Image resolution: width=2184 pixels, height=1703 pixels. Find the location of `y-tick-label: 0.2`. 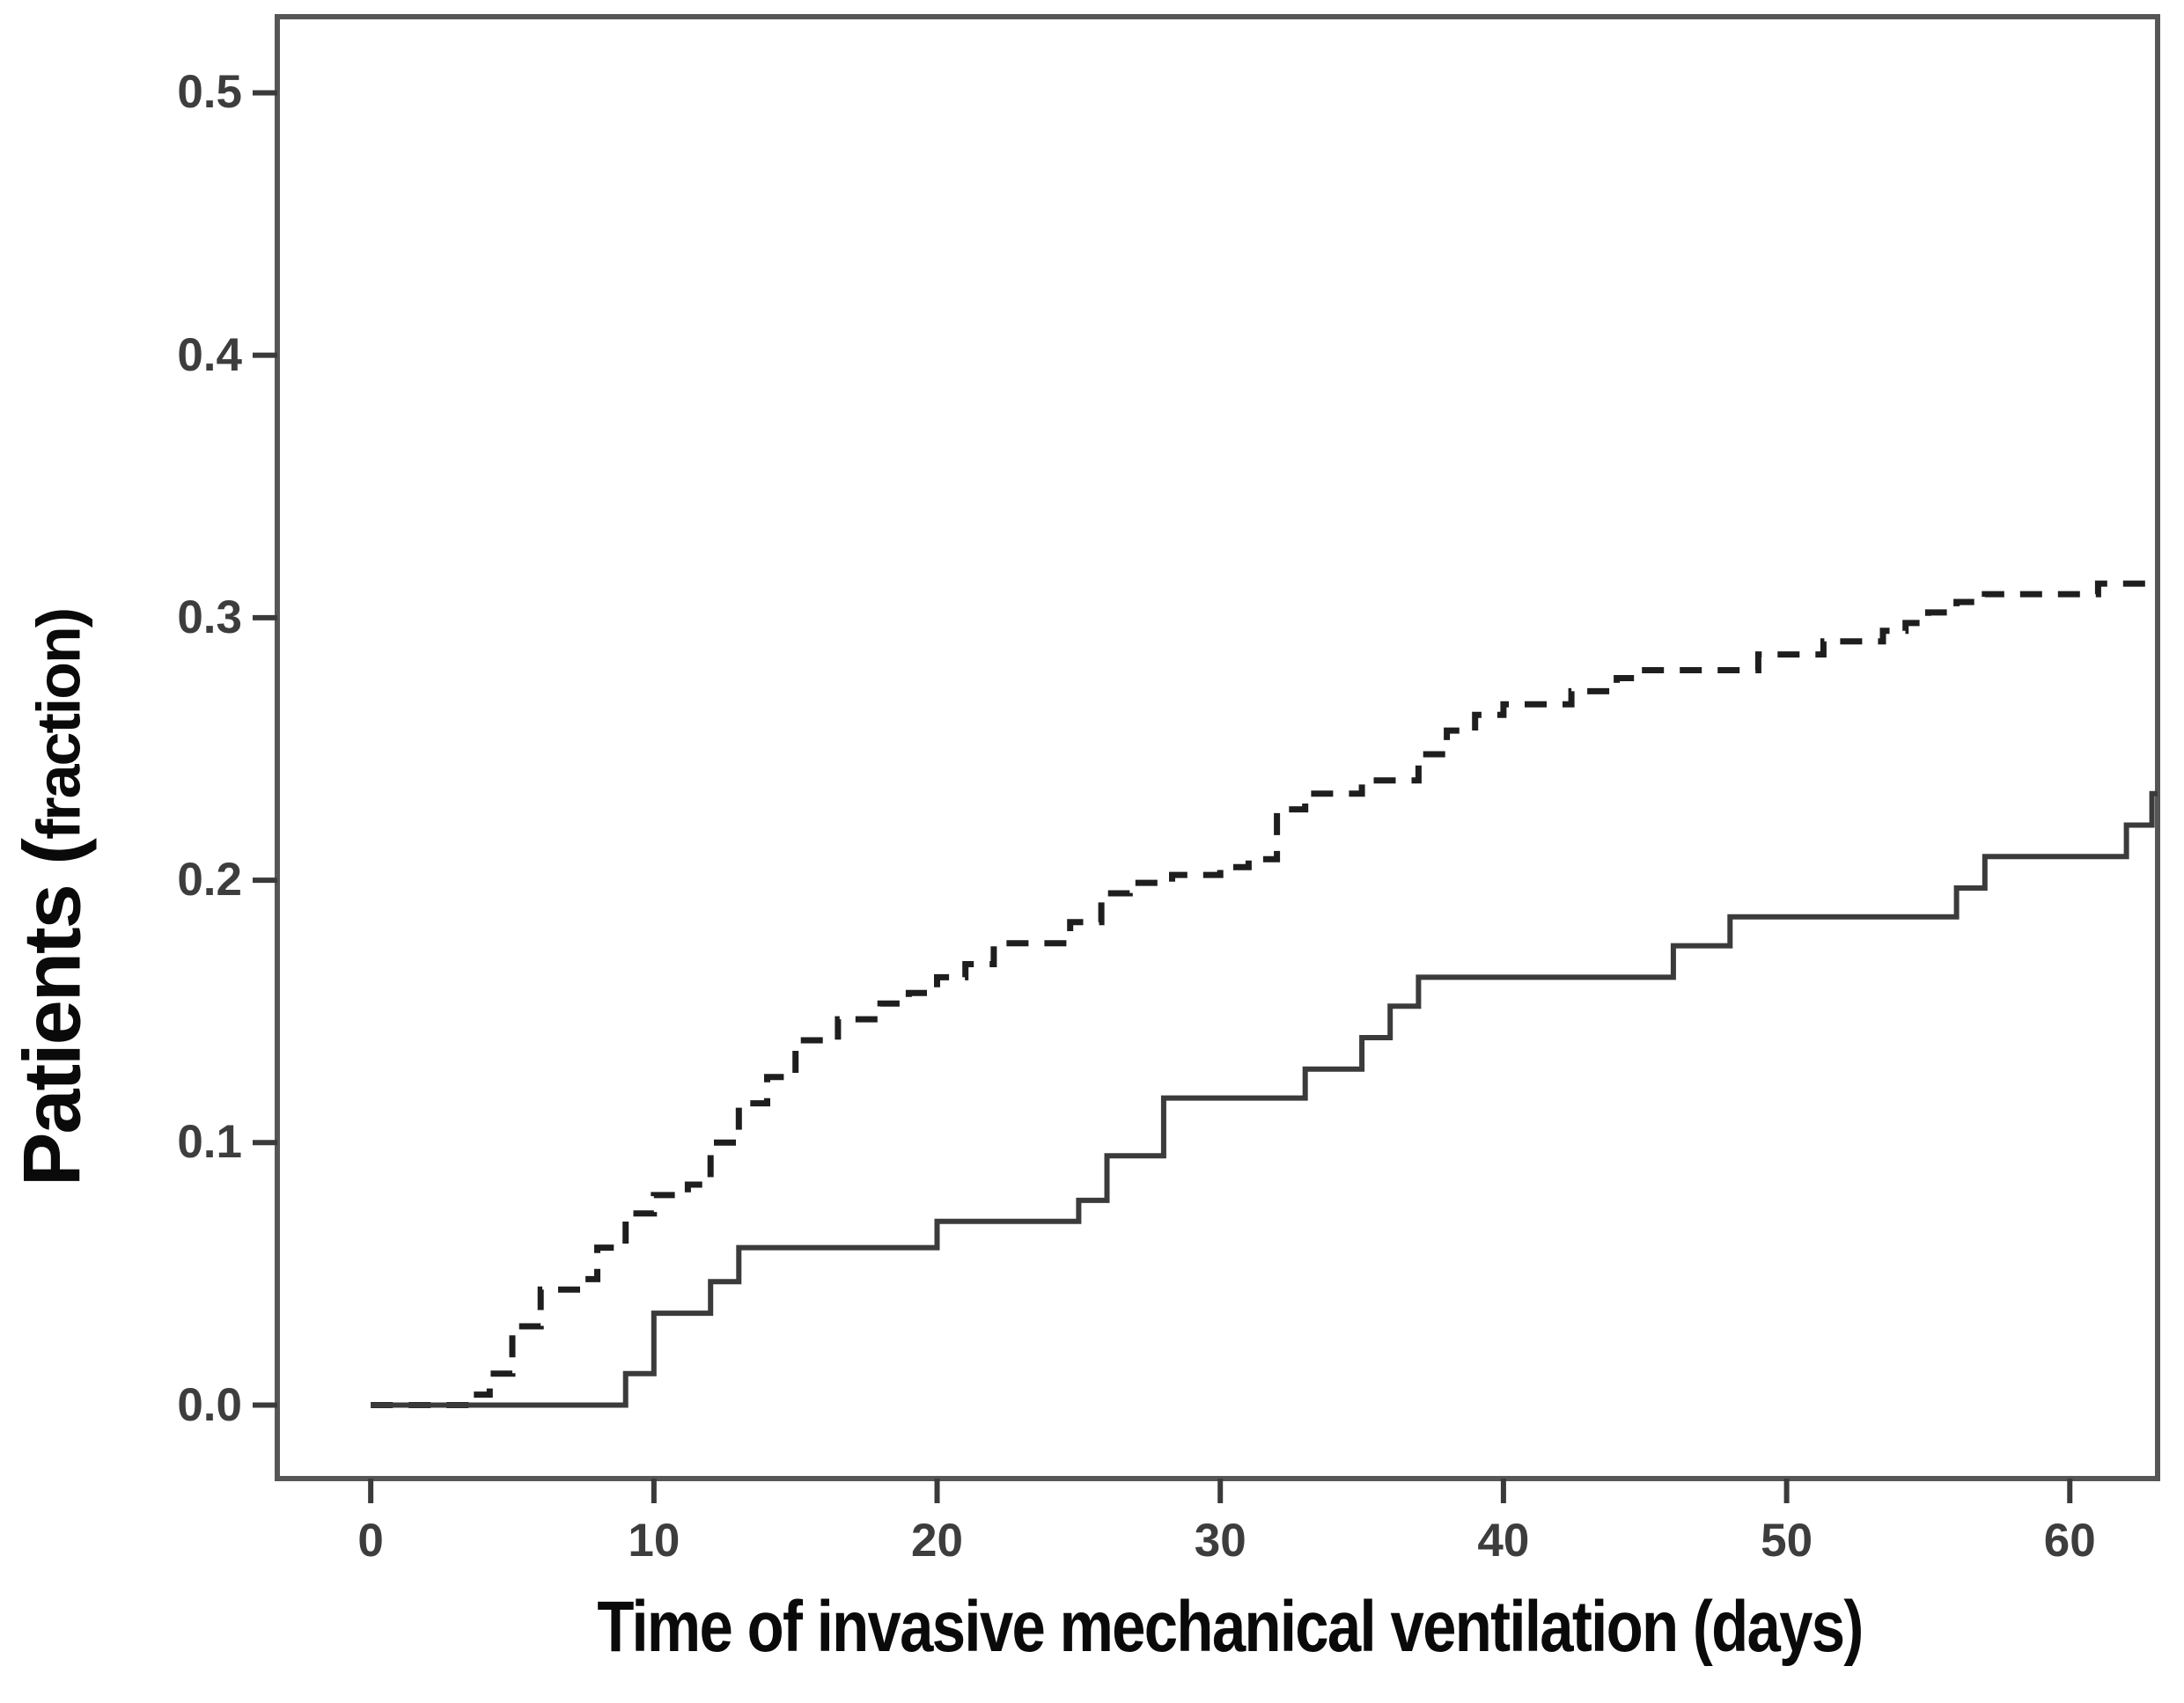

y-tick-label: 0.2 is located at coordinates (209, 880).